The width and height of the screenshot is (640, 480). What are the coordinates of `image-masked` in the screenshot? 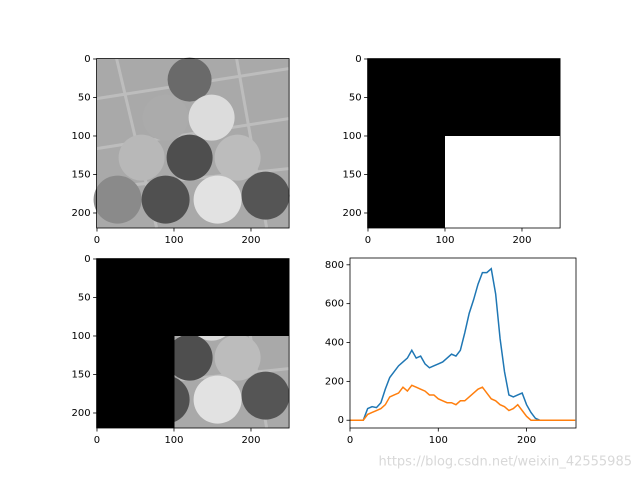 It's located at (193, 343).